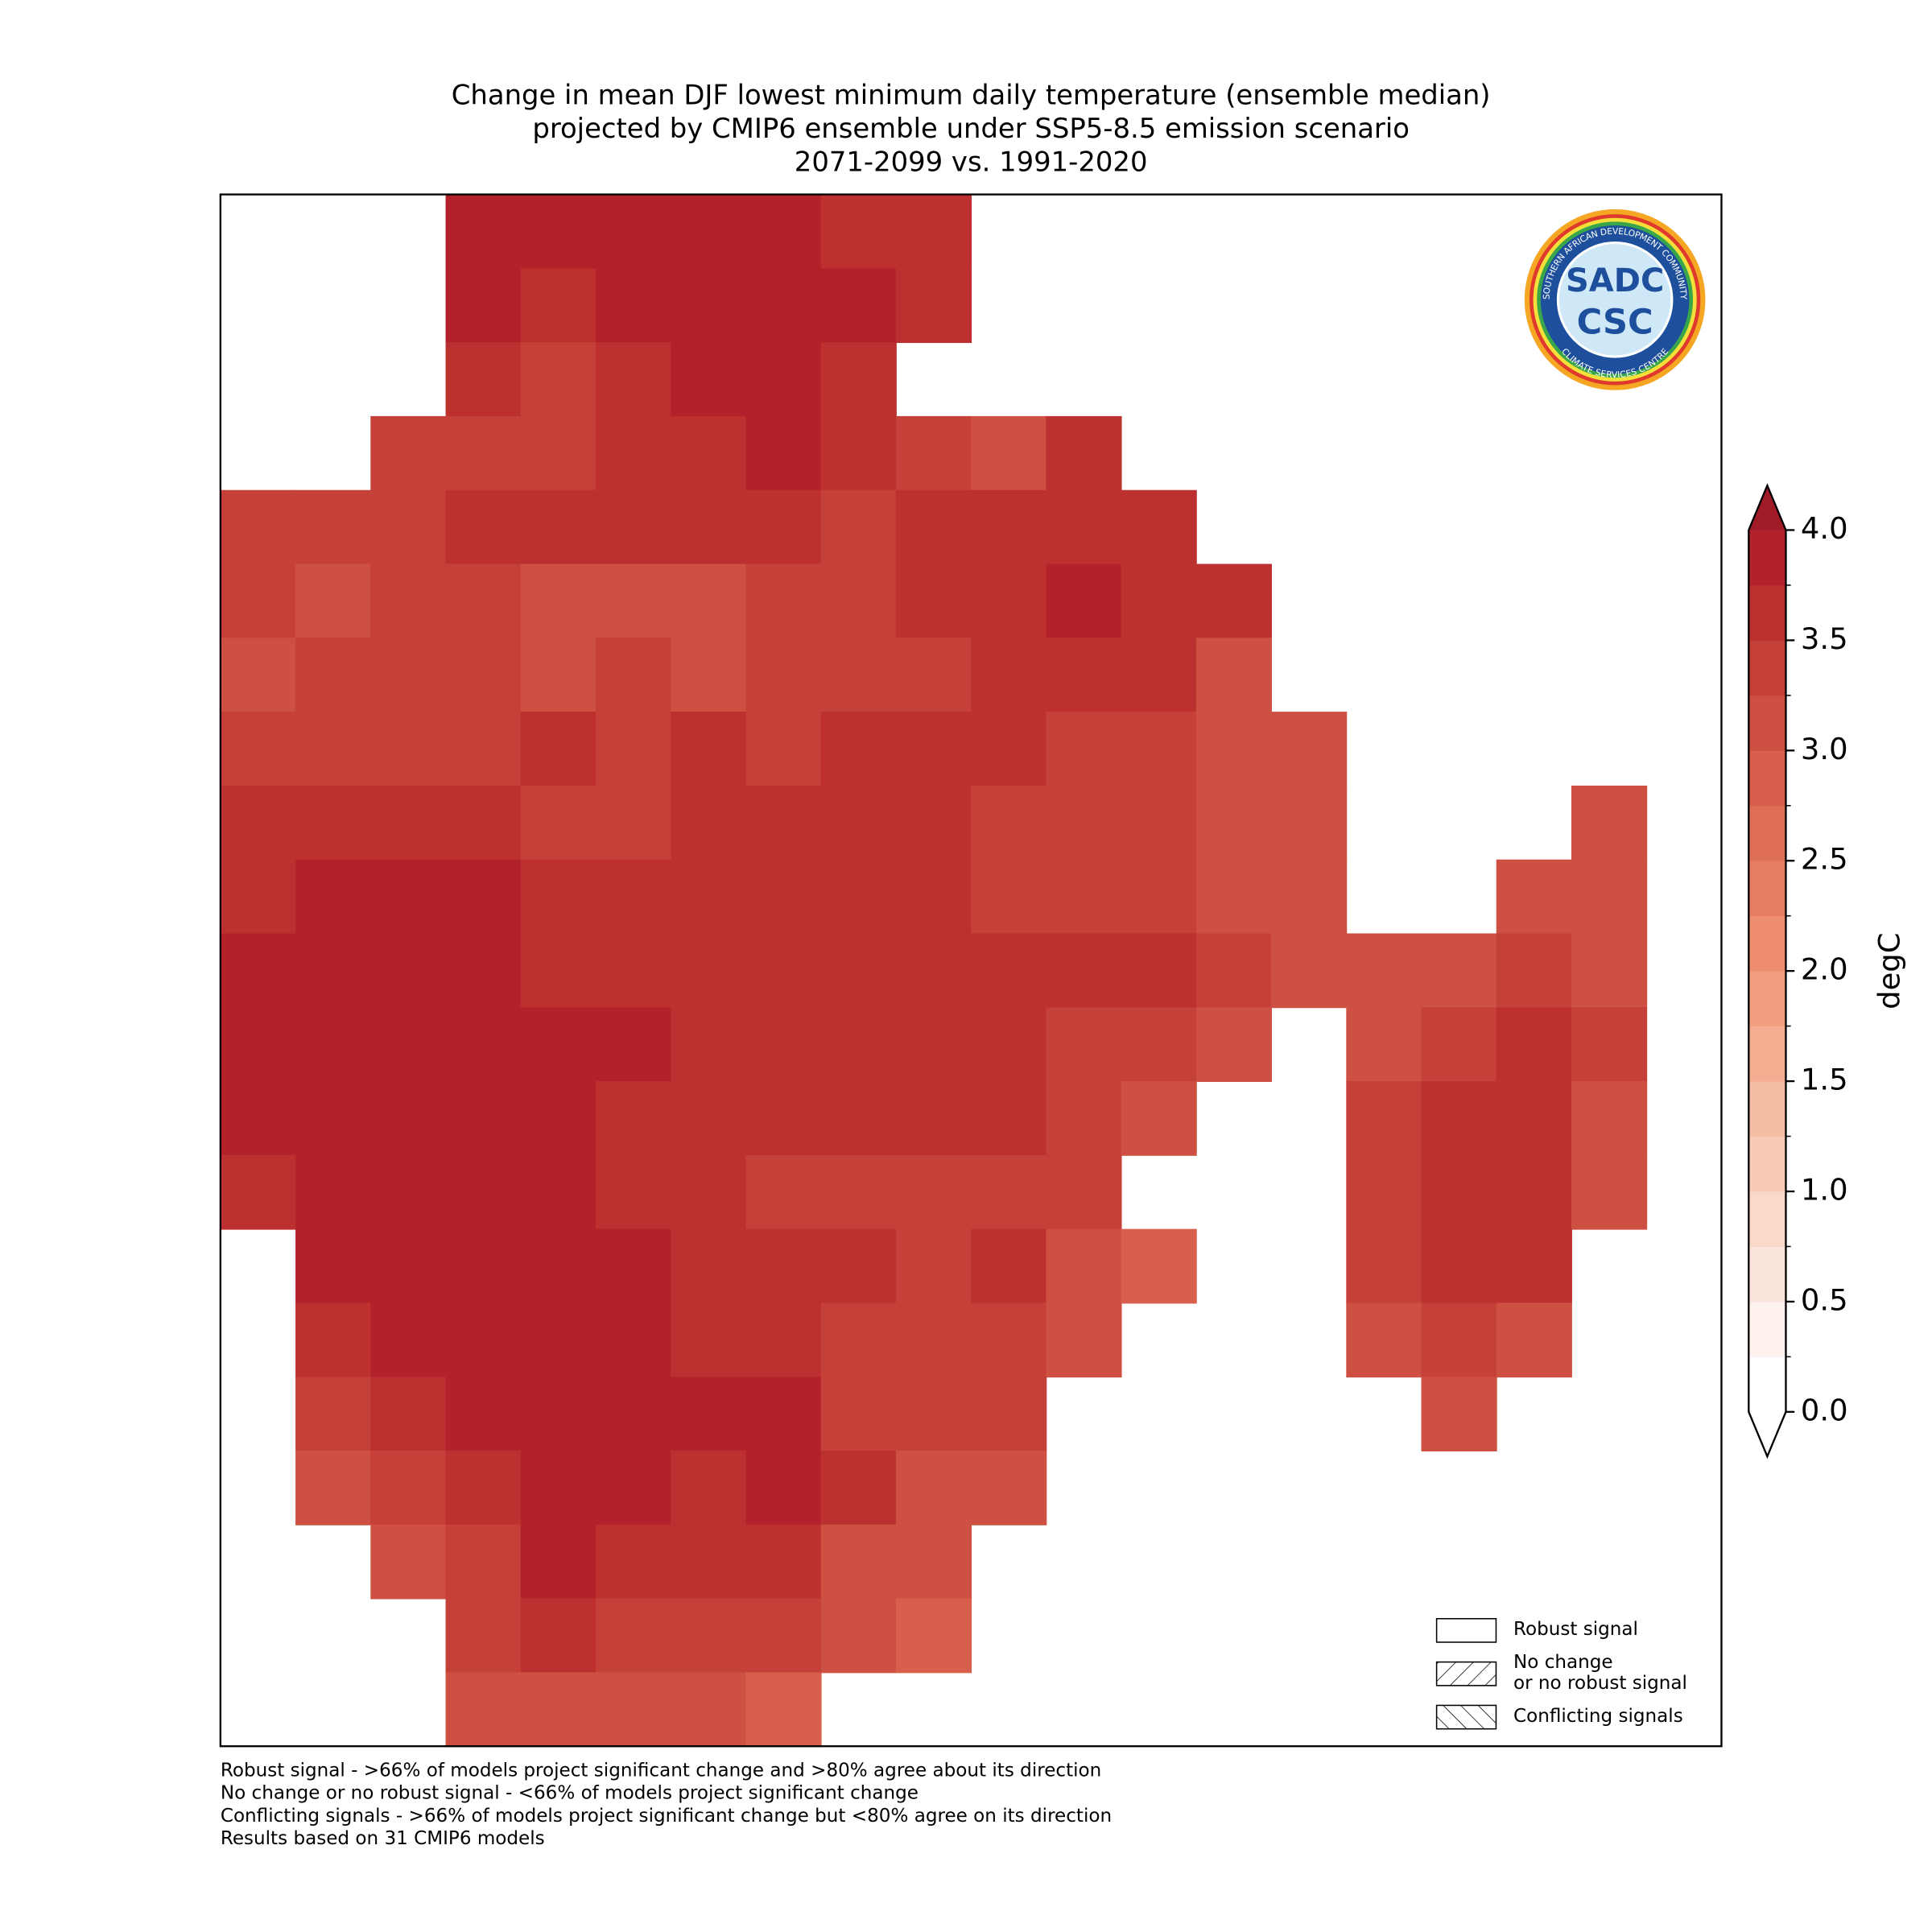 This screenshot has height=1932, width=1932. Describe the element at coordinates (1575, 1629) in the screenshot. I see `legend-label: Robust signal` at that location.